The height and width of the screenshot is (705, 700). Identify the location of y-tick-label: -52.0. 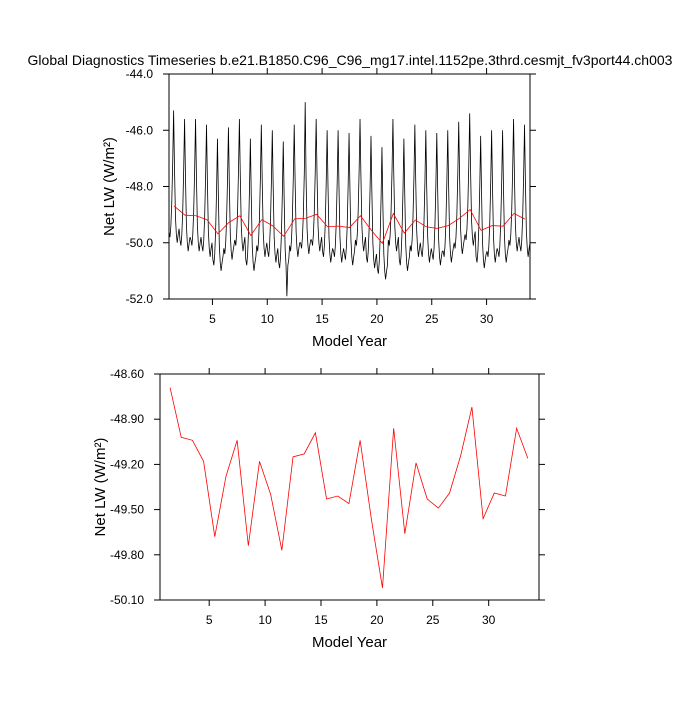
(140, 299).